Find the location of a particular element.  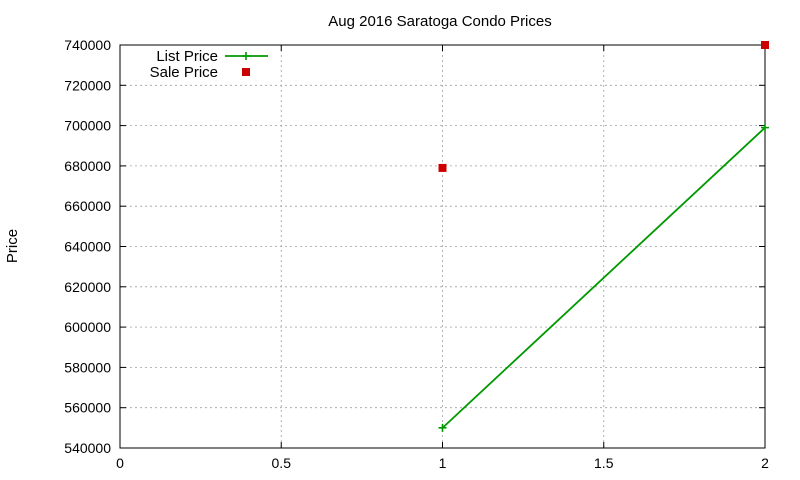

y-tick-label: 540000 is located at coordinates (87, 448).